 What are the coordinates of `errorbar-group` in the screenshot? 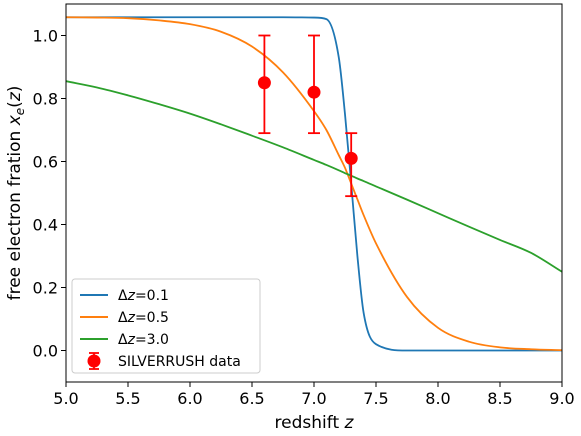 It's located at (307, 116).